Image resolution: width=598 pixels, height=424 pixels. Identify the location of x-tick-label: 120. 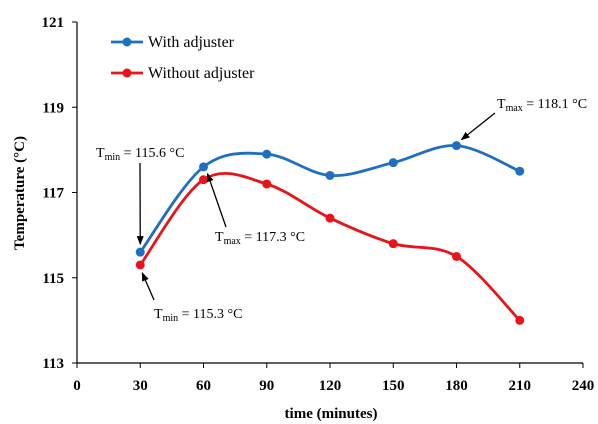
(330, 386).